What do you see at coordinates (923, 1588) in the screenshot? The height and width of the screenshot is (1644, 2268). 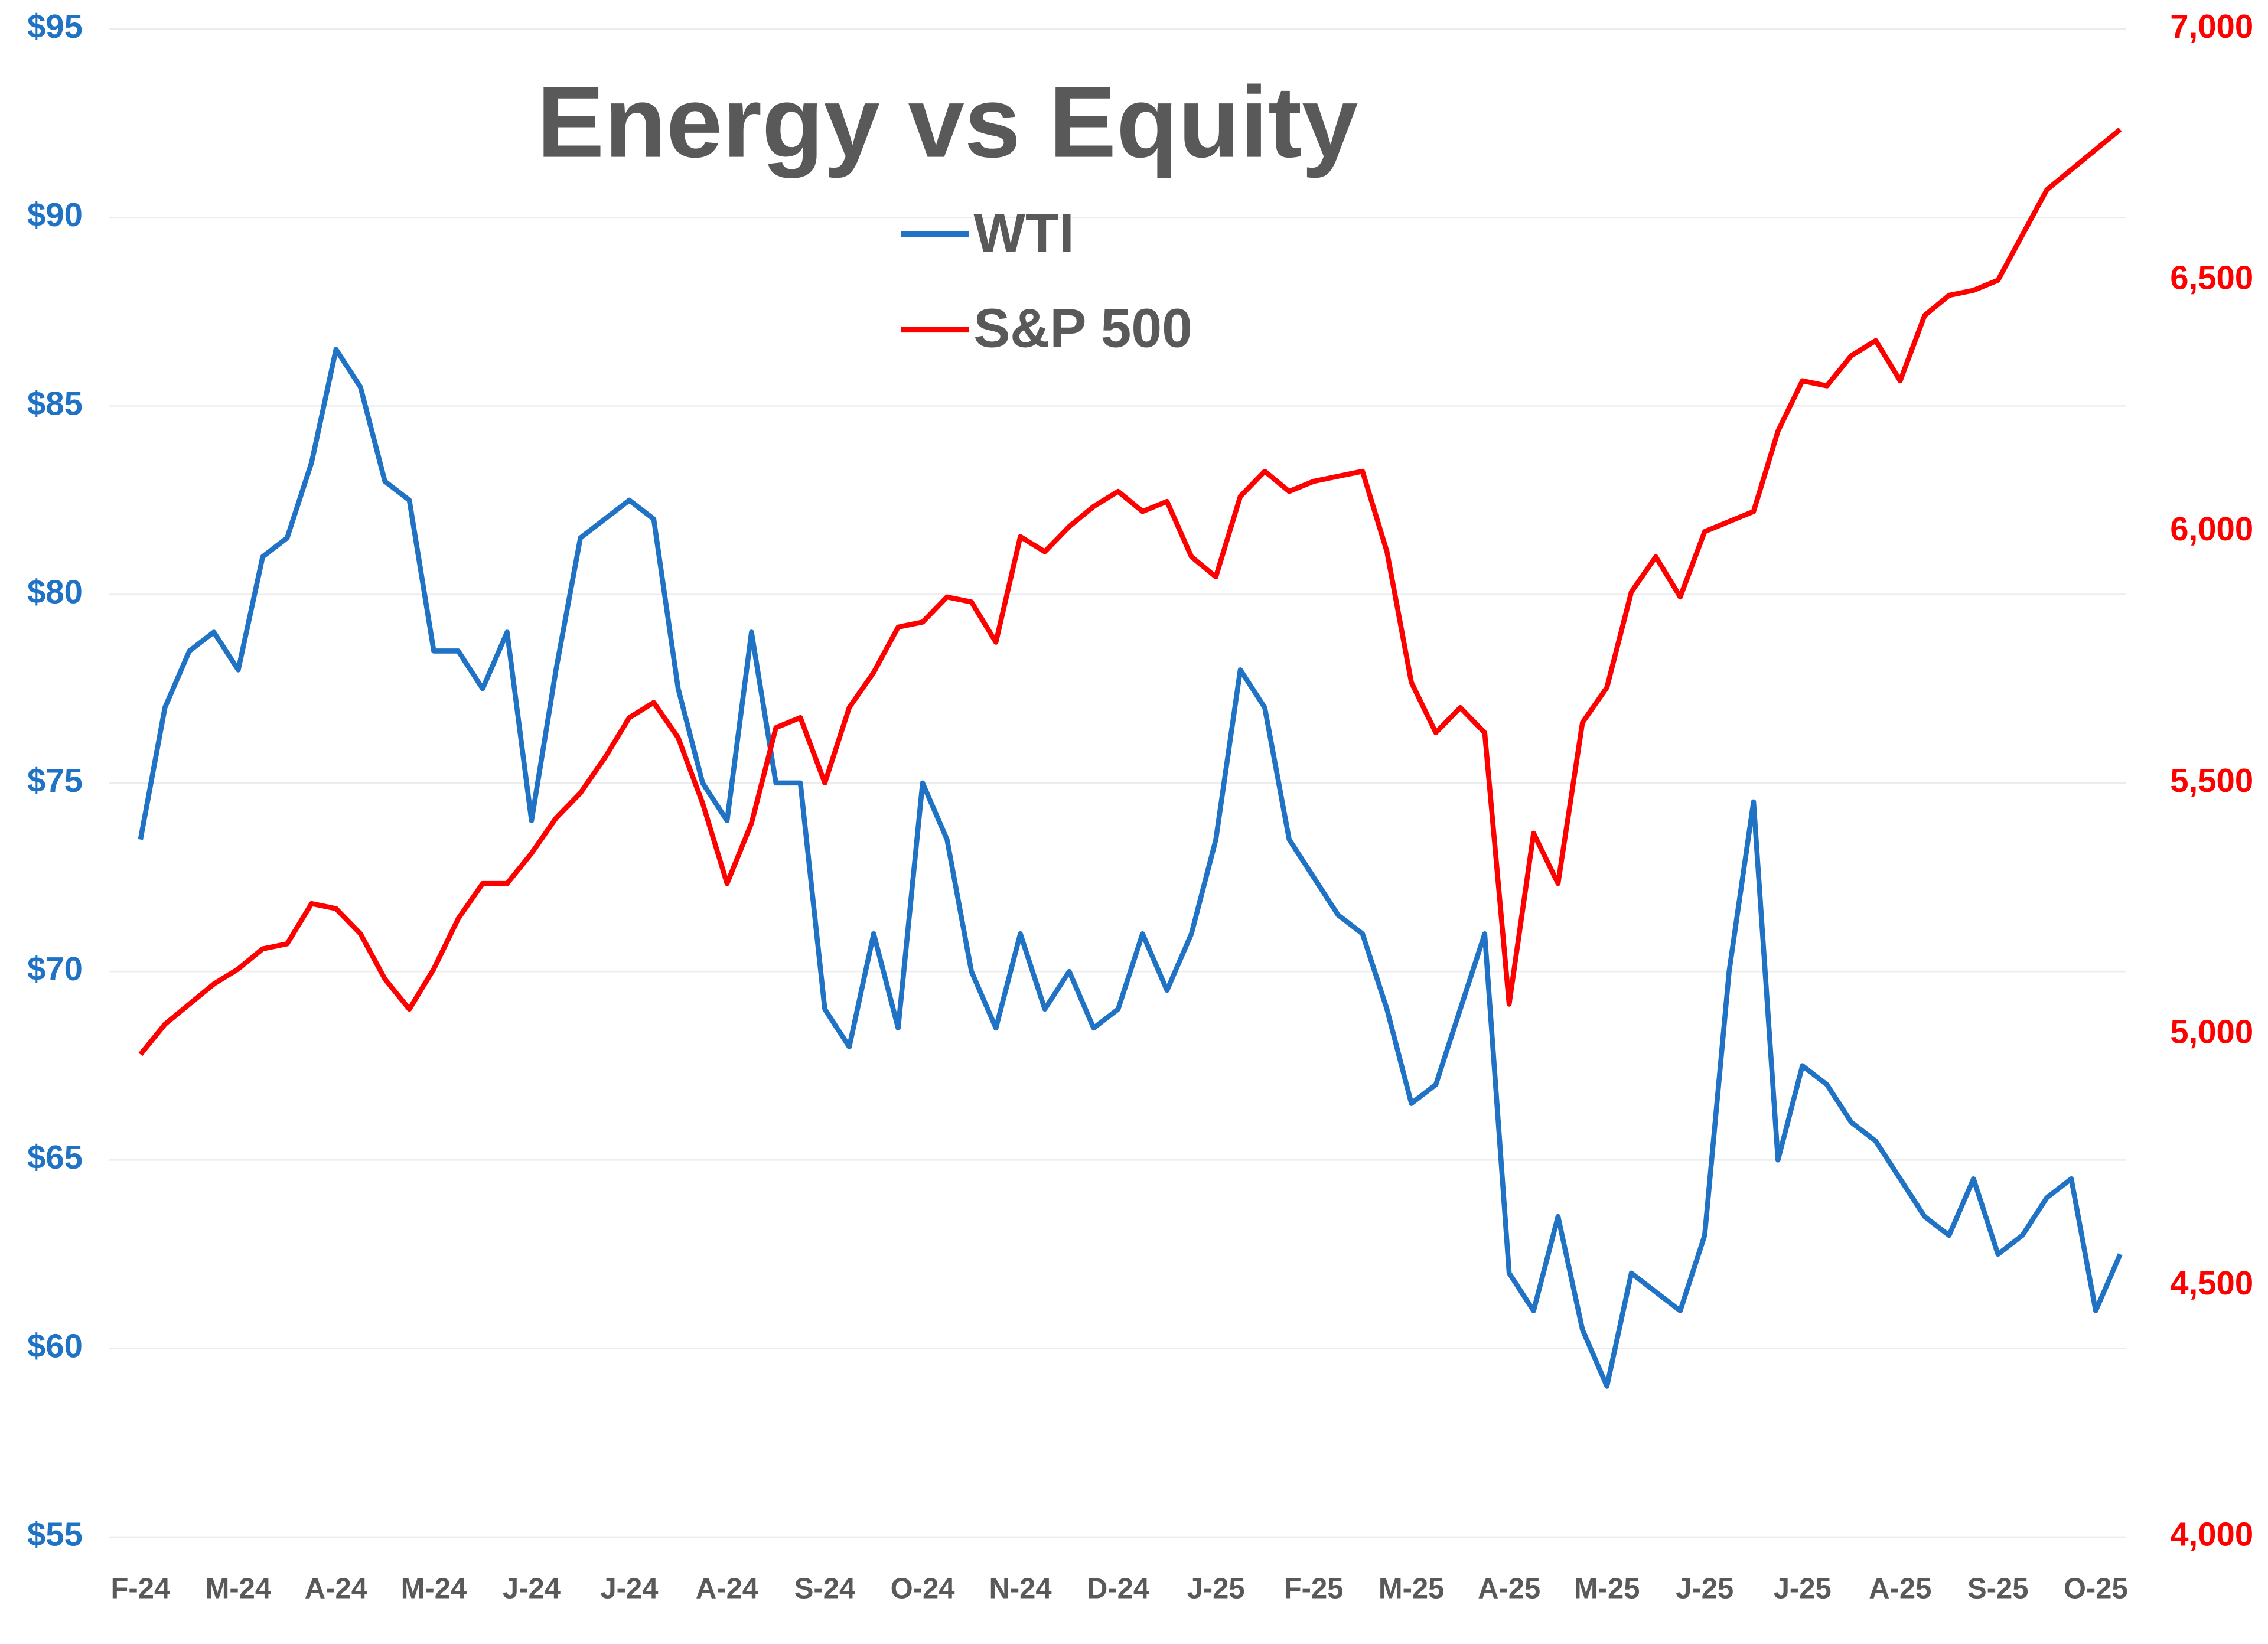 I see `x-tick-label: O-24` at bounding box center [923, 1588].